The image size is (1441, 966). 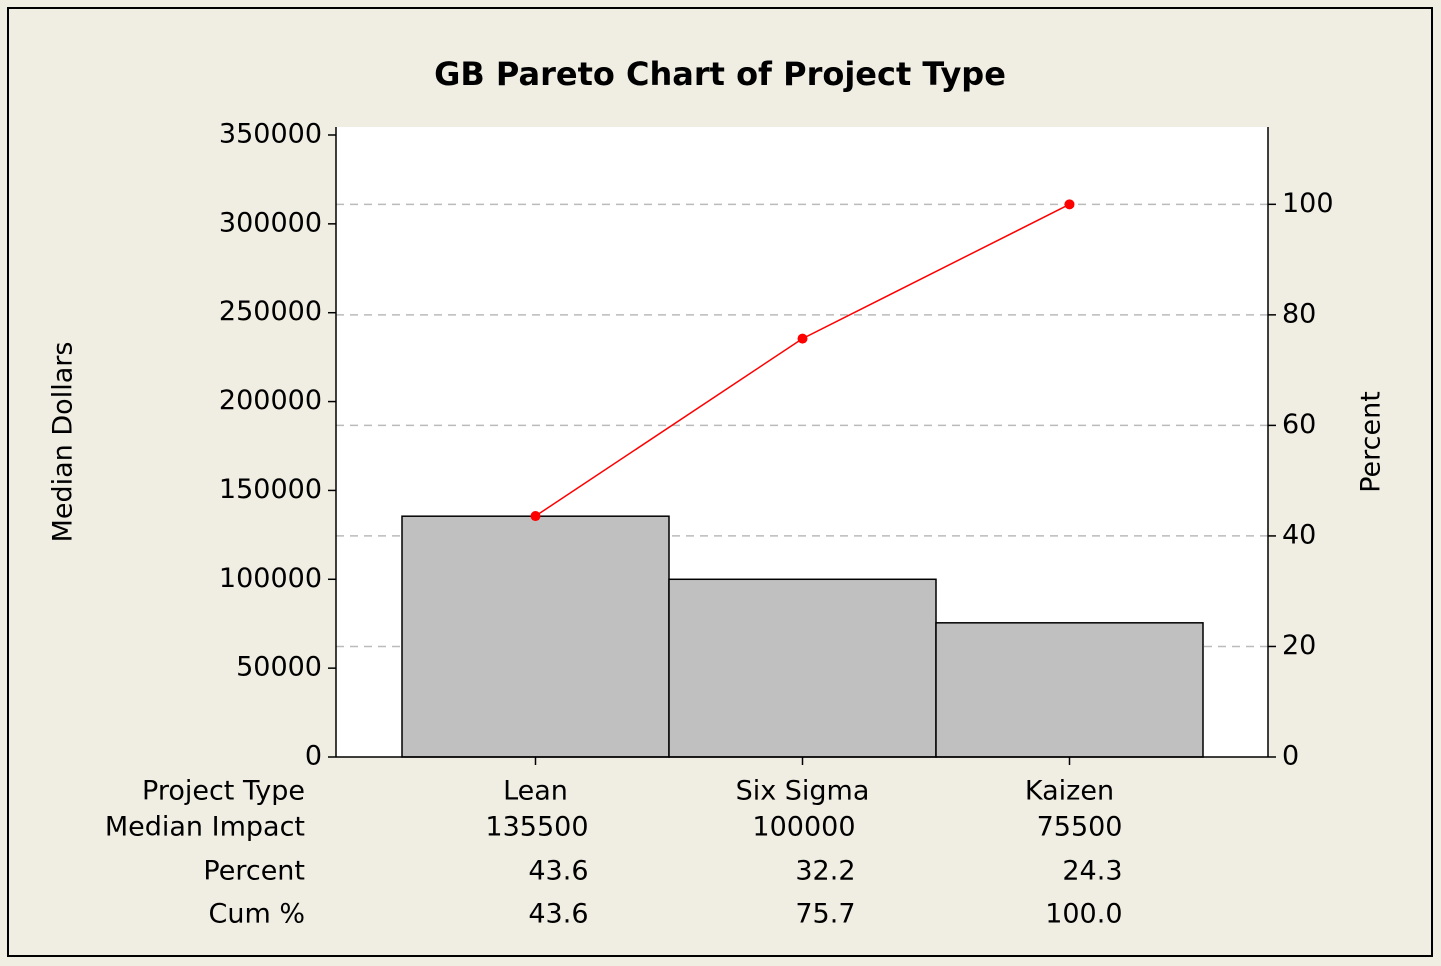 I want to click on cum-percent: 75.7, so click(x=825, y=914).